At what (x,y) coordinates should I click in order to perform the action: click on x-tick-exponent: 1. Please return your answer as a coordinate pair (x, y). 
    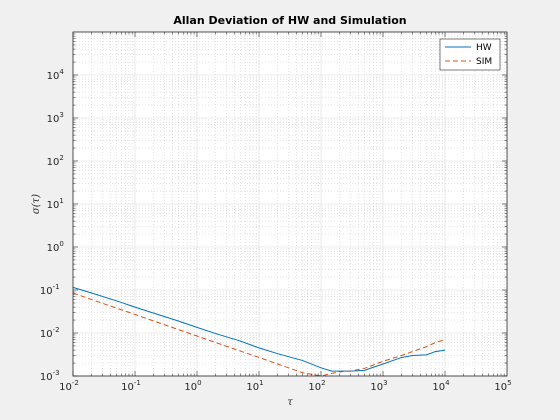
    Looking at the image, I should click on (261, 383).